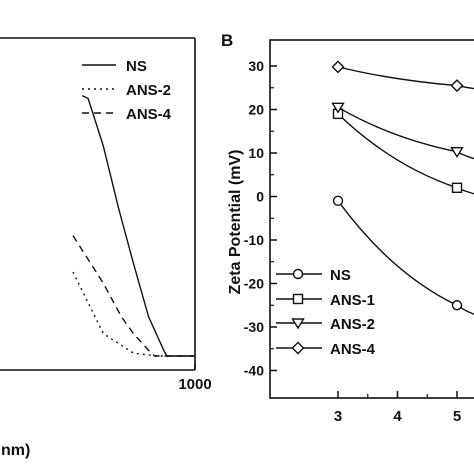 Image resolution: width=474 pixels, height=474 pixels. I want to click on panel-b-legend-label: NS, so click(340, 275).